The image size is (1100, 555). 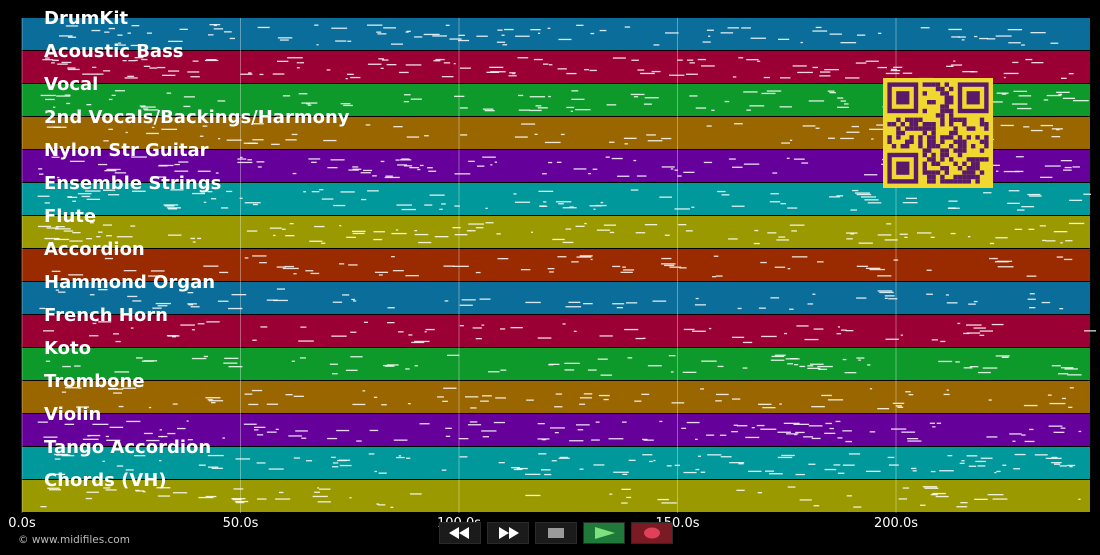 What do you see at coordinates (556, 533) in the screenshot?
I see `stop-button` at bounding box center [556, 533].